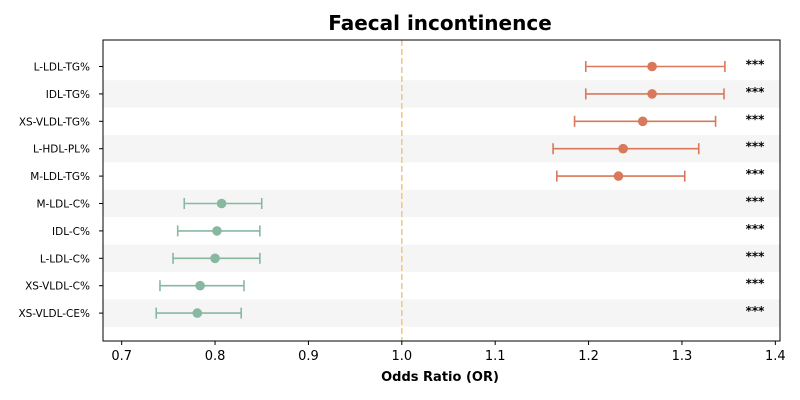 Image resolution: width=800 pixels, height=400 pixels. Describe the element at coordinates (65, 259) in the screenshot. I see `row-label: L-LDL-C%` at that location.